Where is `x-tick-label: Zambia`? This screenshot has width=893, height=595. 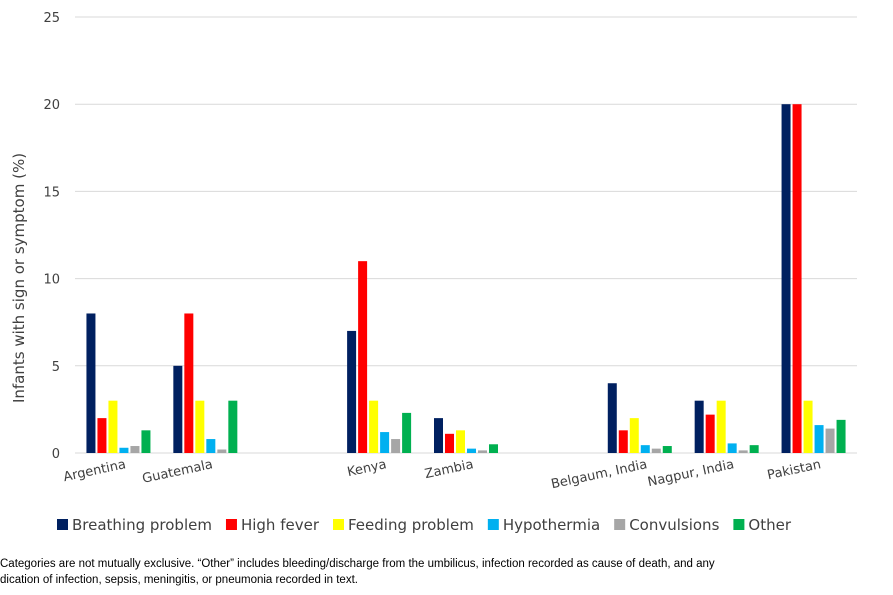
x-tick-label: Zambia is located at coordinates (448, 469).